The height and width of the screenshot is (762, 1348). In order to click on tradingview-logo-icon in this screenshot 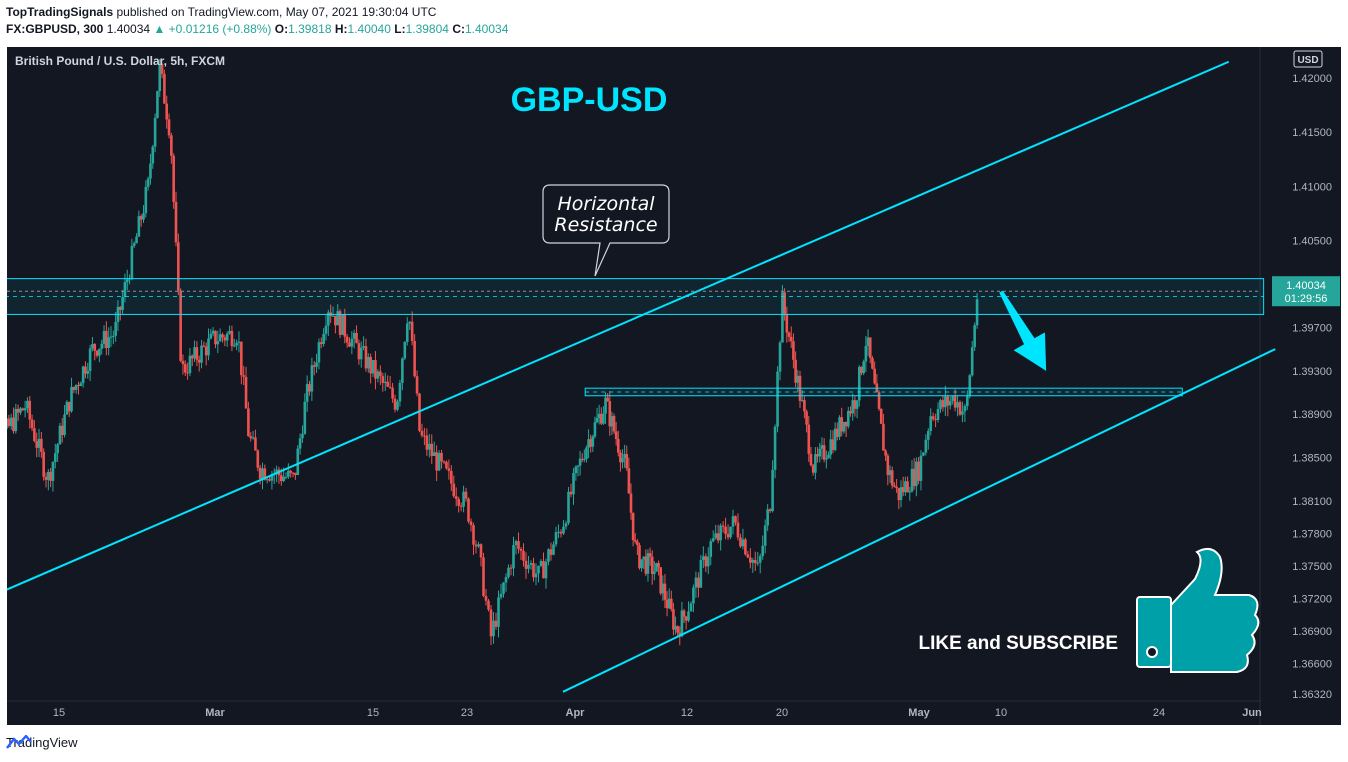, I will do `click(19, 742)`.